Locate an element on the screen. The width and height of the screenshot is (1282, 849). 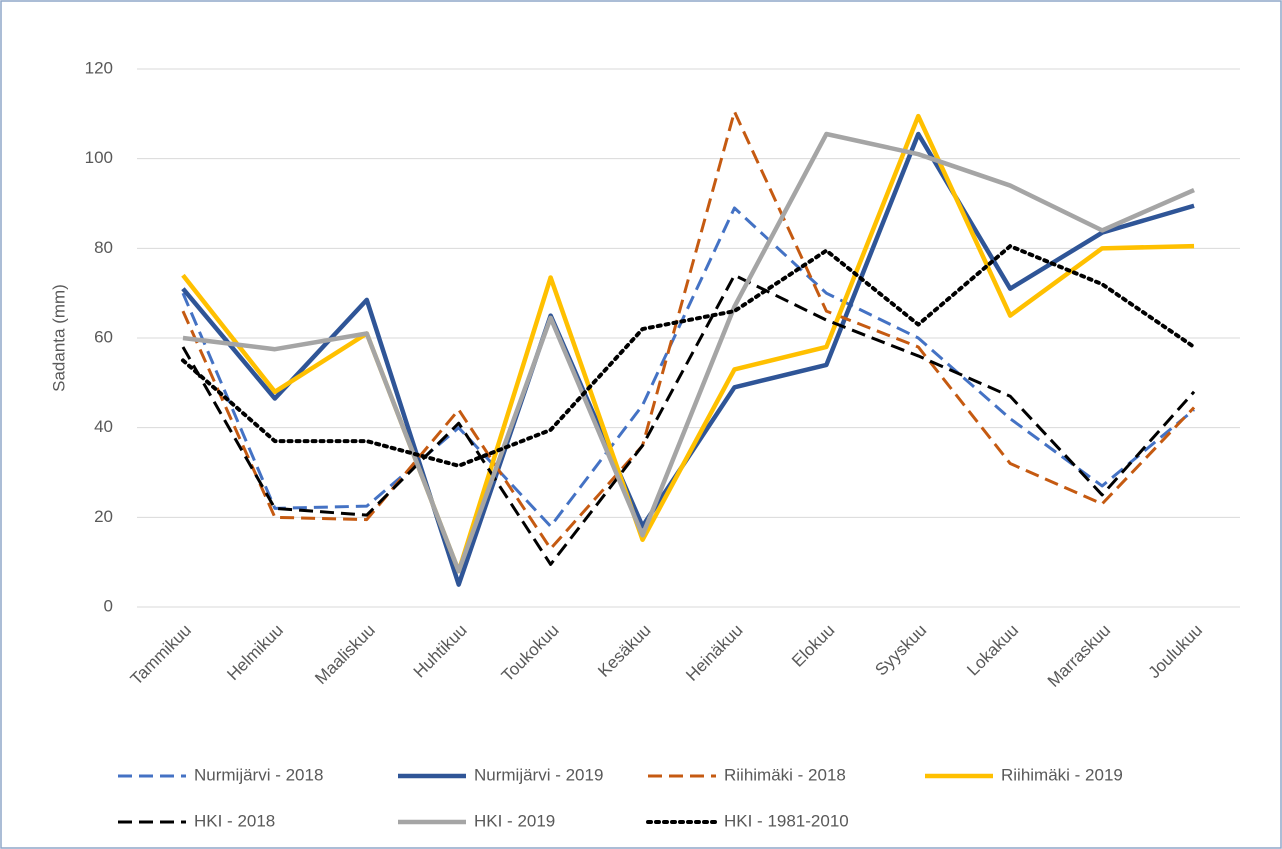
y-tick-label: 0 is located at coordinates (108, 605).